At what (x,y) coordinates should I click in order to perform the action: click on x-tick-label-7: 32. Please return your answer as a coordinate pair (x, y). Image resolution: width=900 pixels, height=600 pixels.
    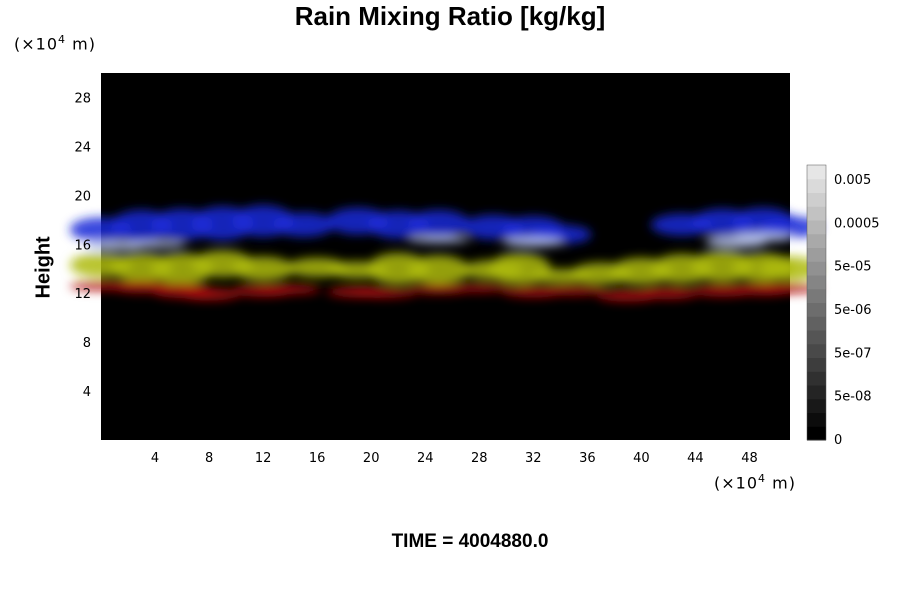
    Looking at the image, I should click on (533, 458).